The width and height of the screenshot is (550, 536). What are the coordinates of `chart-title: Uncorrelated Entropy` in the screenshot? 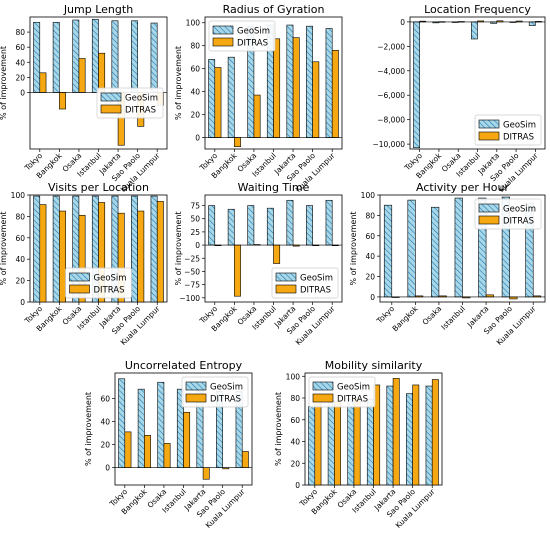 It's located at (184, 365).